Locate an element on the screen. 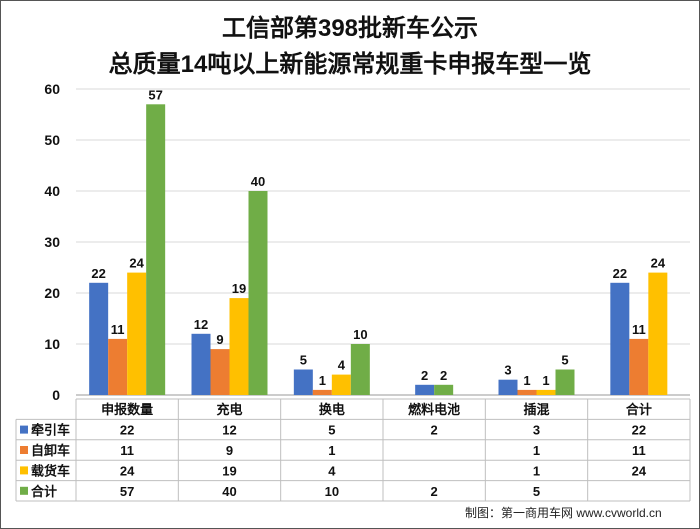  credit-text: 制图：第一商用车网 www.cvworld.cn is located at coordinates (563, 513).